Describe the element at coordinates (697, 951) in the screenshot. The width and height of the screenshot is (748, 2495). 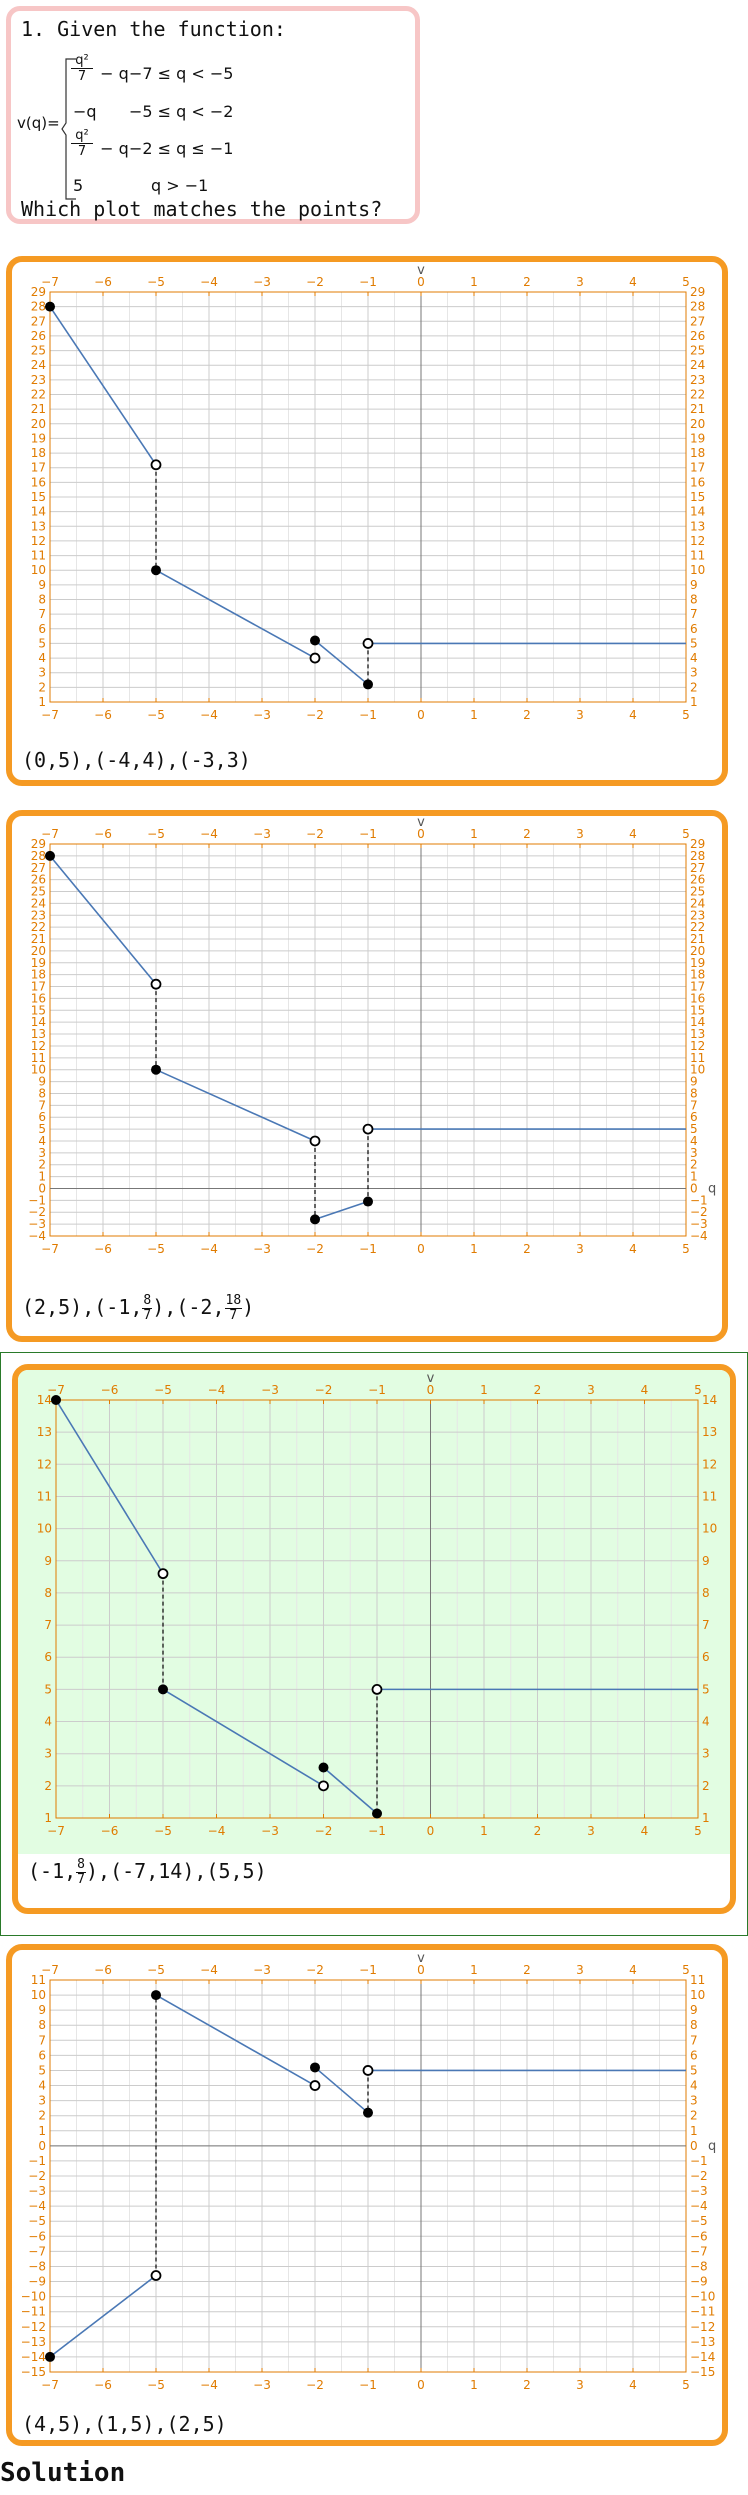
I see `y-tick-label-right: 20` at that location.